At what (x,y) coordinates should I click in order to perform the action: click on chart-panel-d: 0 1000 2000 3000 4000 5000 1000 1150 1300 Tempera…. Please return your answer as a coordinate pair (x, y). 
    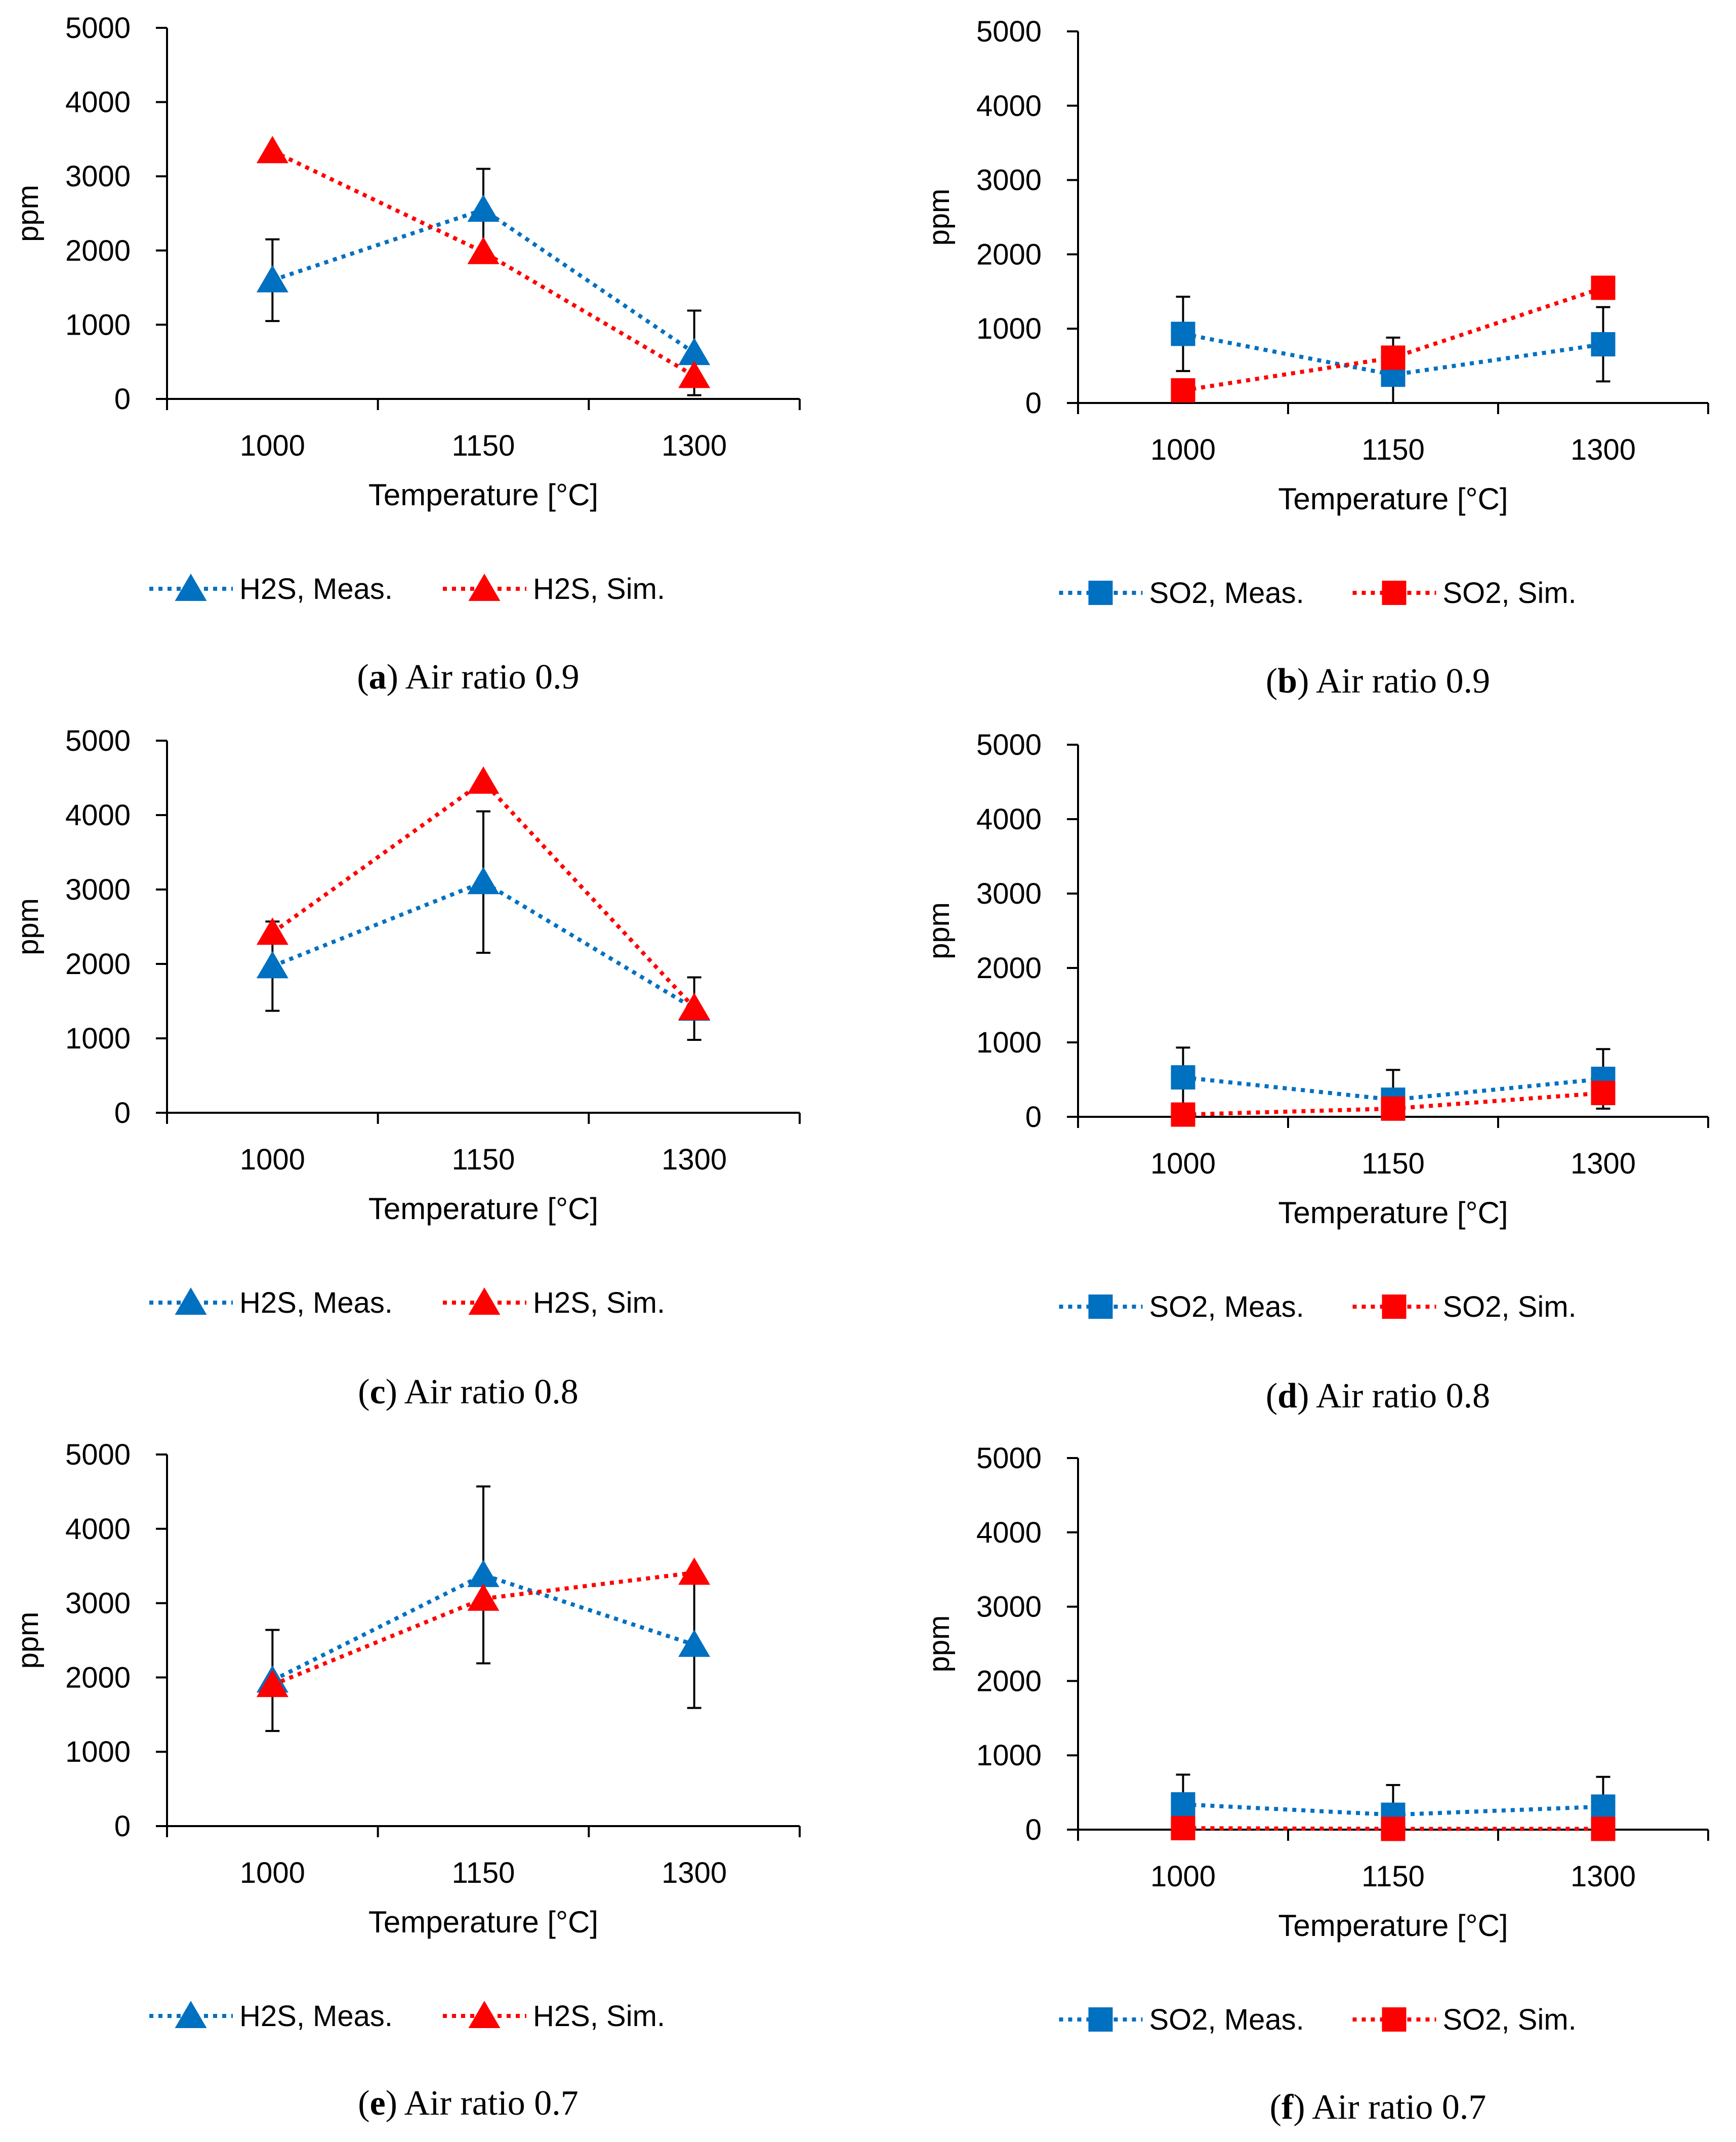
    Looking at the image, I should click on (1316, 1072).